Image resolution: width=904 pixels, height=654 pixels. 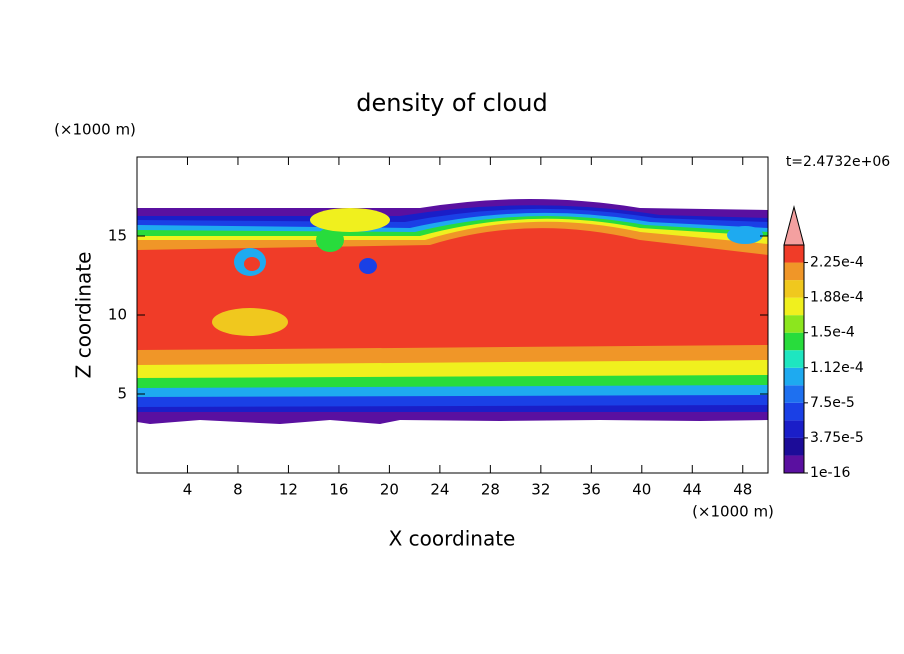 I want to click on colorbar-tick-label: 1.12e-4, so click(x=837, y=368).